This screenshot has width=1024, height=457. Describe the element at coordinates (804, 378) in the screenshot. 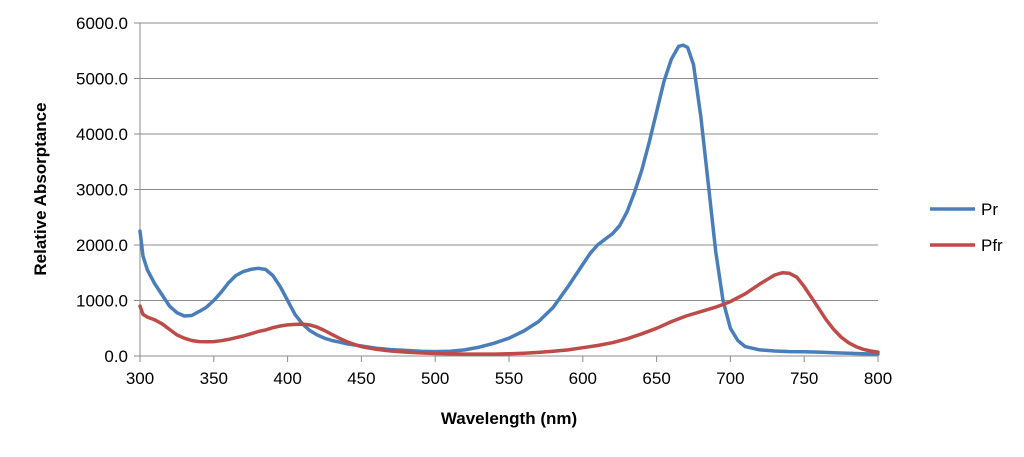

I see `x-tick-label: 750` at that location.